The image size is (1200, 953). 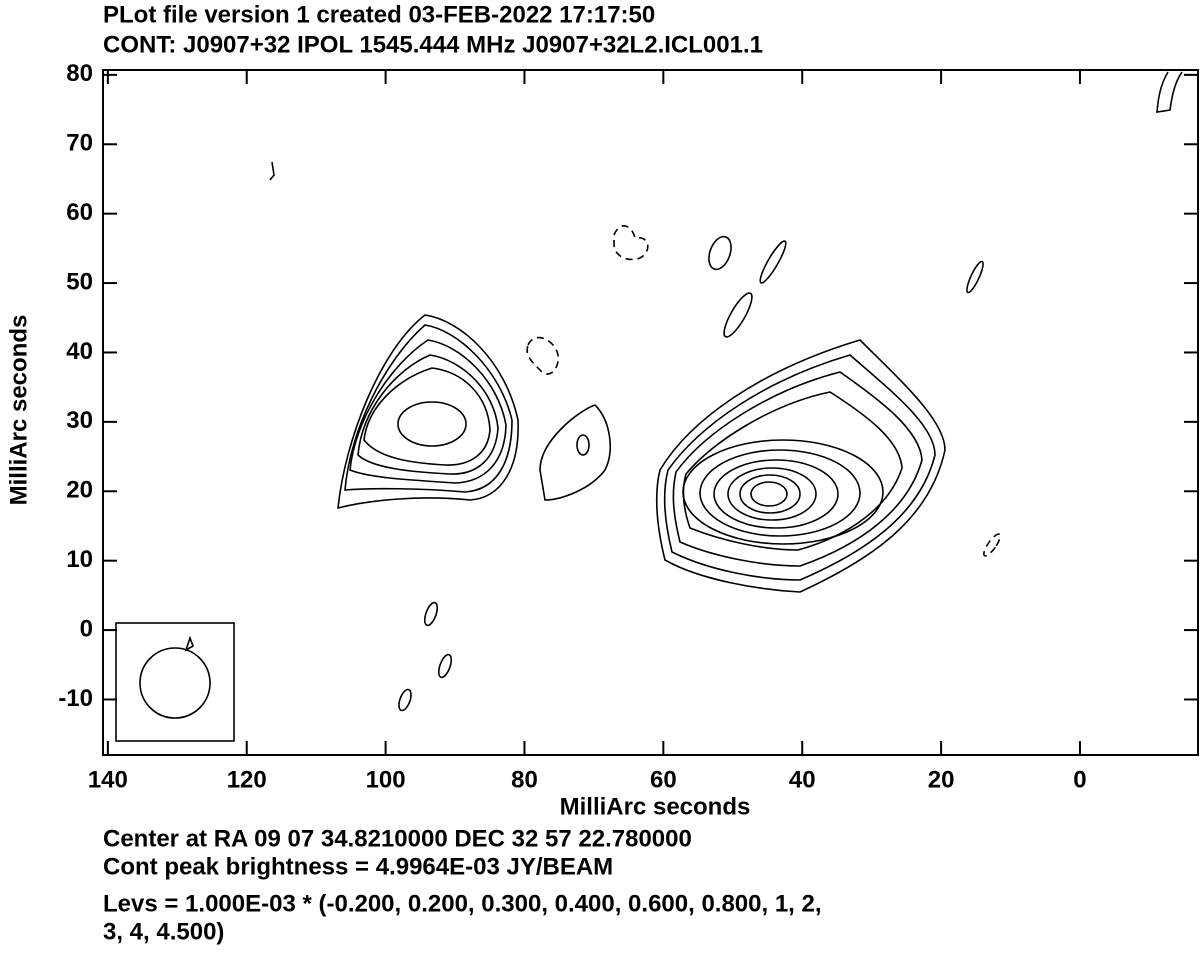 I want to click on y-tick-label: 60, so click(x=79, y=212).